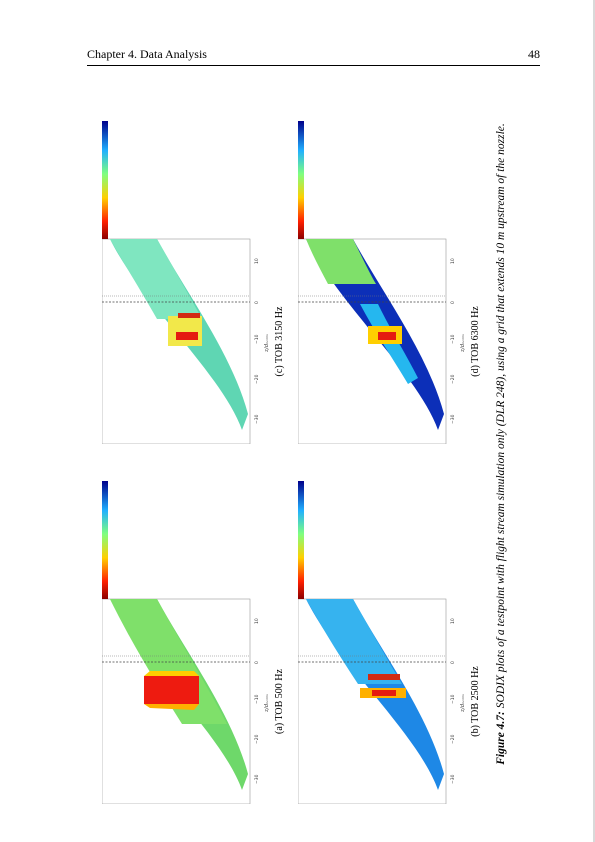 This screenshot has height=842, width=595. I want to click on chapter-title: Chapter 4. Data Analysis, so click(147, 54).